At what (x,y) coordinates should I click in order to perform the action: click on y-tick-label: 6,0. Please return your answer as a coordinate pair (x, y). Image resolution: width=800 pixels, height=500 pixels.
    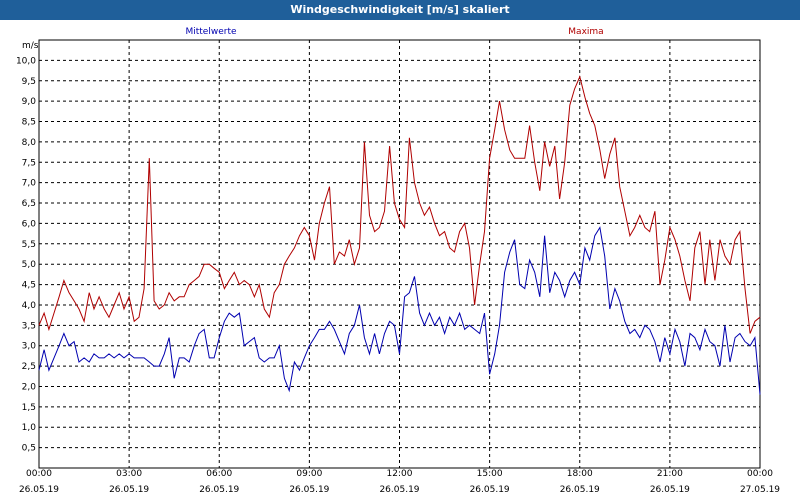
    Looking at the image, I should click on (29, 224).